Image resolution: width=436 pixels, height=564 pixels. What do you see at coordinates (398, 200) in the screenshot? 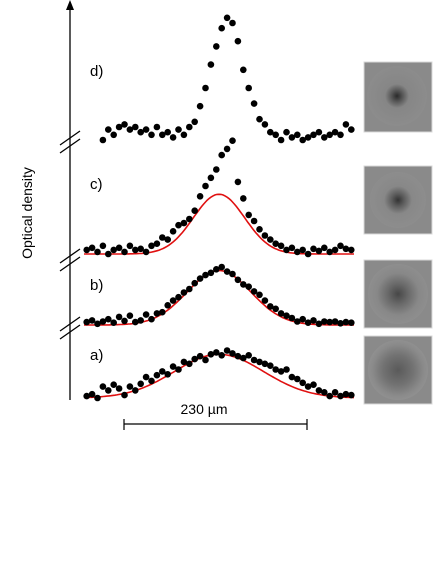
I see `inset-image-c` at bounding box center [398, 200].